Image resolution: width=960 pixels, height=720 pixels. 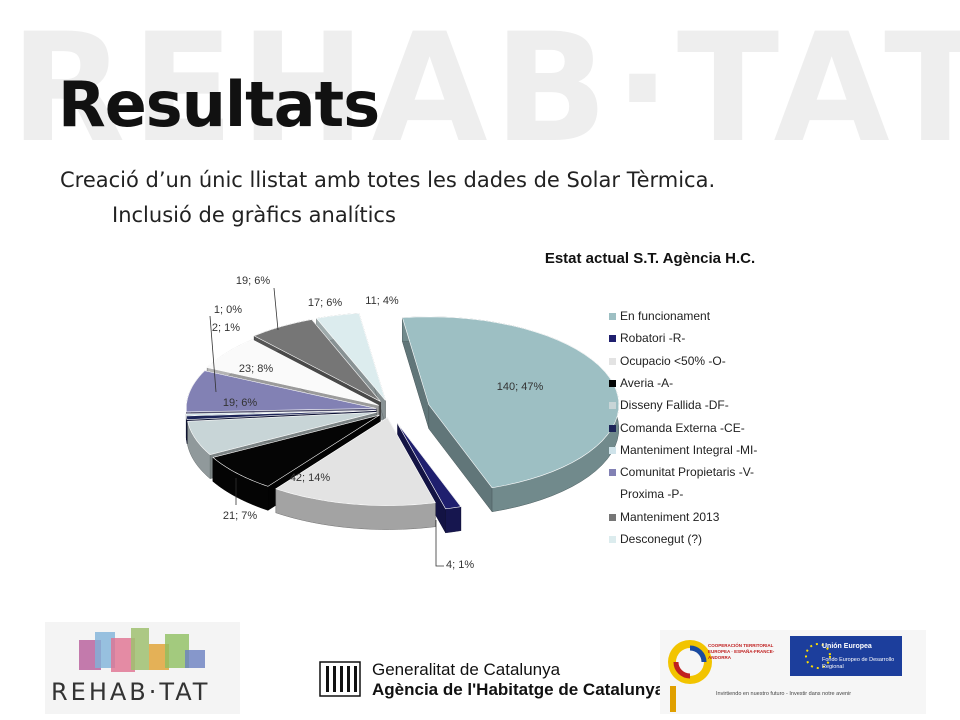 I want to click on legend-label: Comunitat Propietaris -V-, so click(x=687, y=472).